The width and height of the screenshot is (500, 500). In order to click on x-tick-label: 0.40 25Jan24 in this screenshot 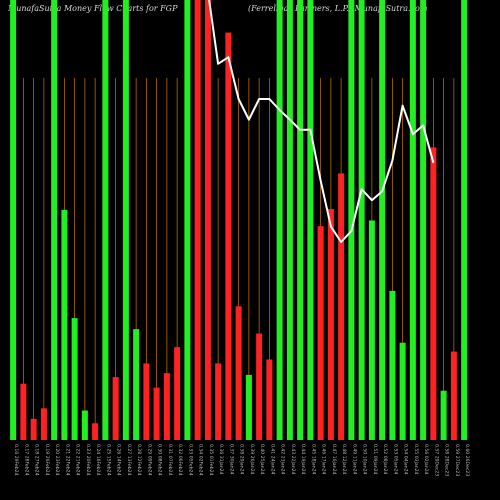, I will do `click(262, 459)`.